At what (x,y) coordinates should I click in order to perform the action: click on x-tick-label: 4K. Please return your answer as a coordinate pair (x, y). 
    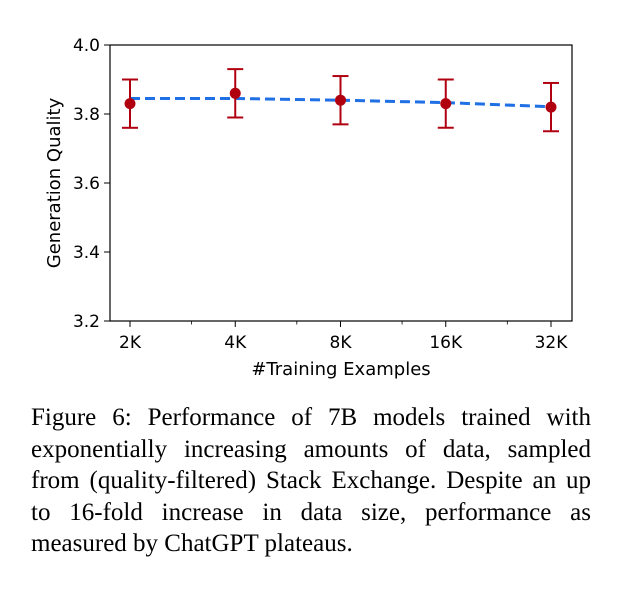
    Looking at the image, I should click on (235, 343).